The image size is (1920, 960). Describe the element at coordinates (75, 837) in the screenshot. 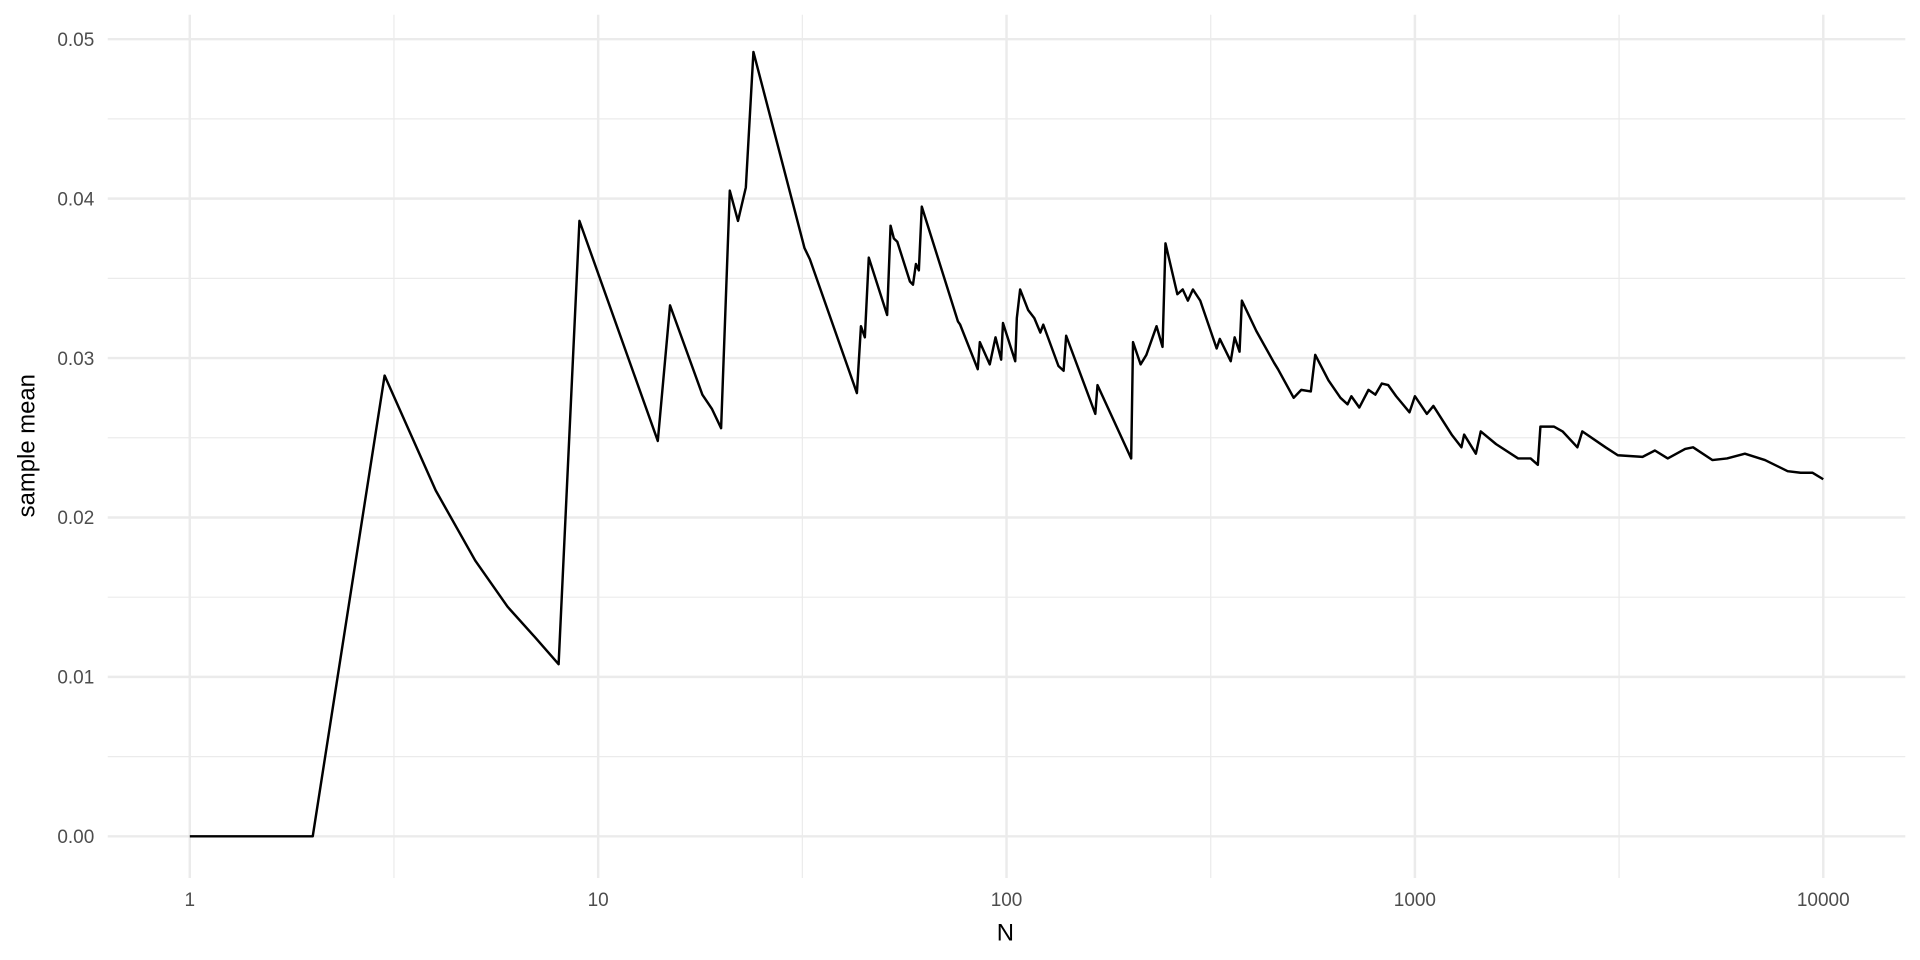

I see `y-tick-label: 0.00` at that location.